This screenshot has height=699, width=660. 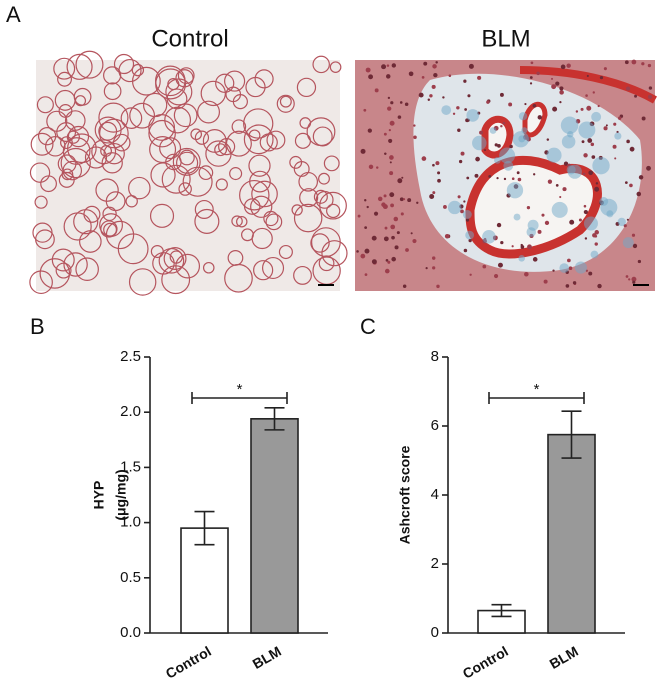 I want to click on y-tick-label: 1.5, so click(x=130, y=466).